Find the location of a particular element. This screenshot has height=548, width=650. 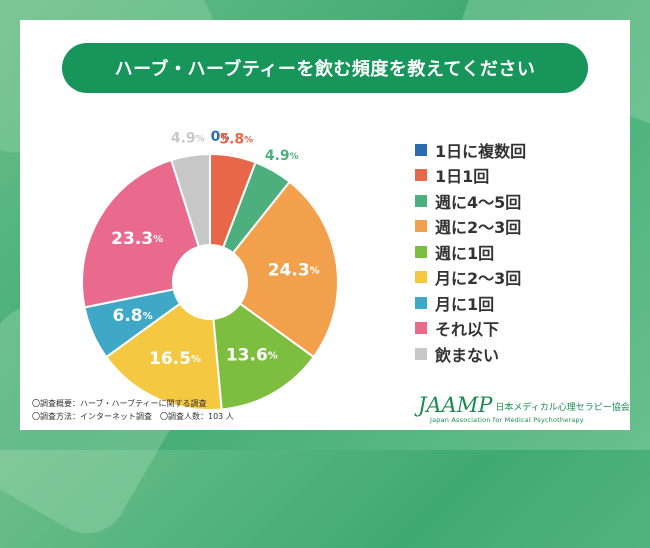

legend-item: 月に2～3回 is located at coordinates (470, 278).